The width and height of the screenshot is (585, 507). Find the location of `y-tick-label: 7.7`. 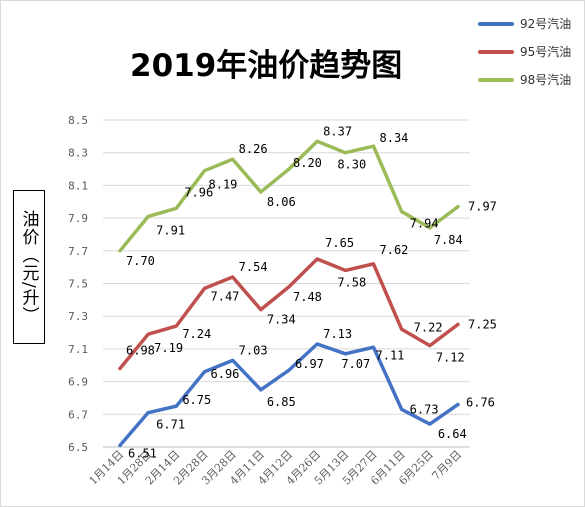

y-tick-label: 7.7 is located at coordinates (78, 251).